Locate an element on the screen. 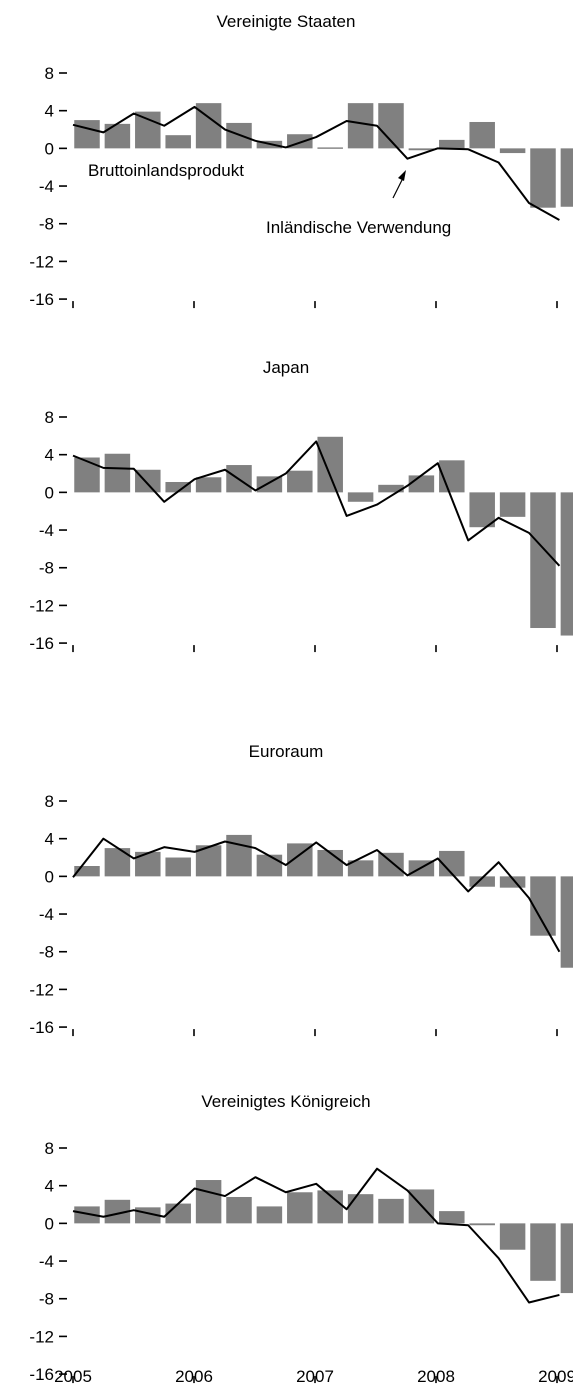  annotation-label: Inländische Verwendung is located at coordinates (358, 227).